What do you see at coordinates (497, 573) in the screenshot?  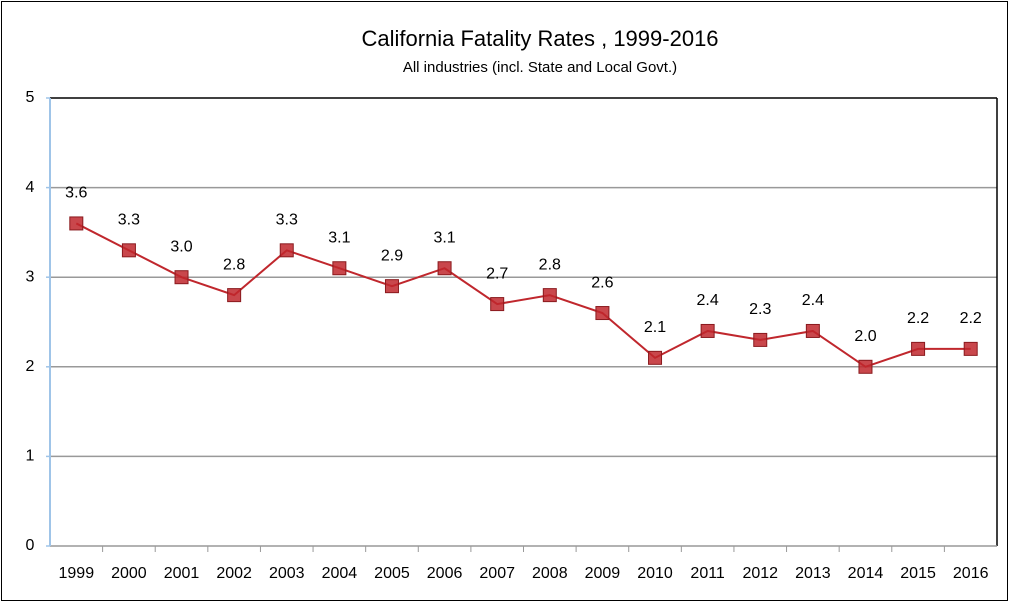 I see `x-tick-label: 2007` at bounding box center [497, 573].